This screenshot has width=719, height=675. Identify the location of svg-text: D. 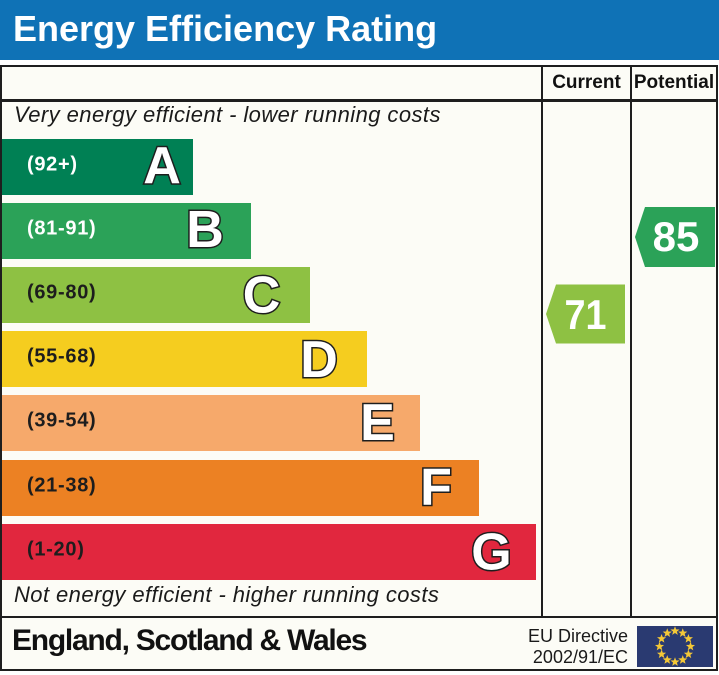
(319, 360).